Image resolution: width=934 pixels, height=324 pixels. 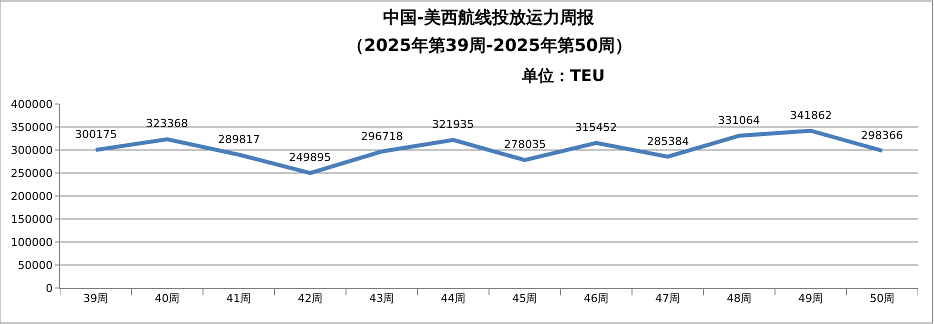 What do you see at coordinates (31, 150) in the screenshot?
I see `y-tick-label: 300000` at bounding box center [31, 150].